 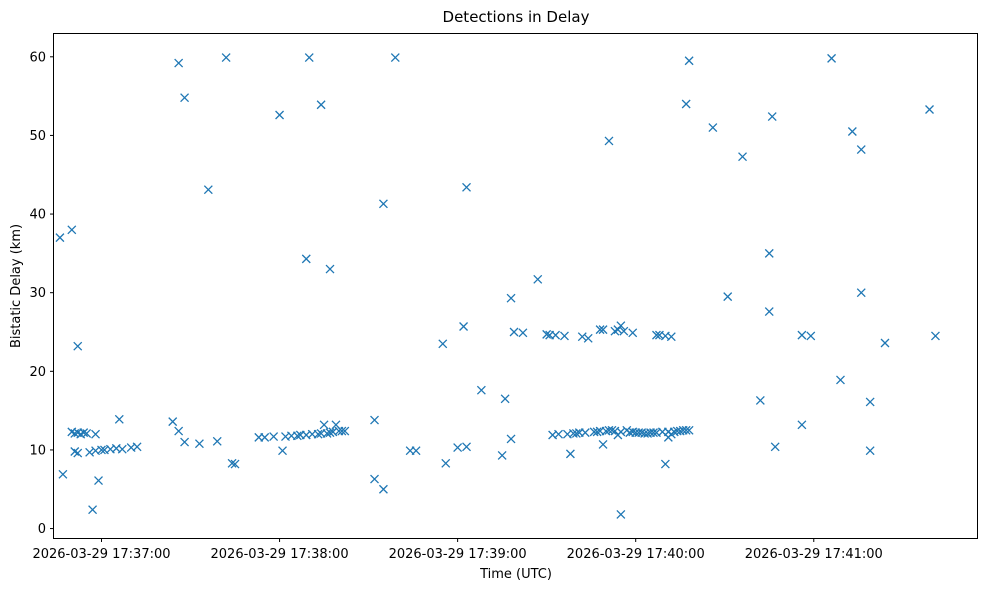 I want to click on y-tick-label: 60, so click(x=37, y=57).